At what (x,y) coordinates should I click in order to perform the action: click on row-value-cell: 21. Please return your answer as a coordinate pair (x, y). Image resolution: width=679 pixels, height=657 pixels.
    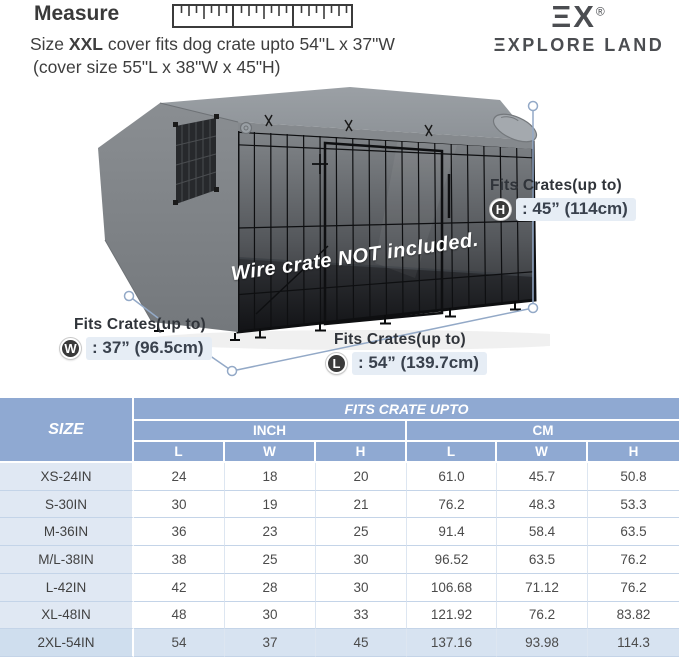
    Looking at the image, I should click on (361, 504).